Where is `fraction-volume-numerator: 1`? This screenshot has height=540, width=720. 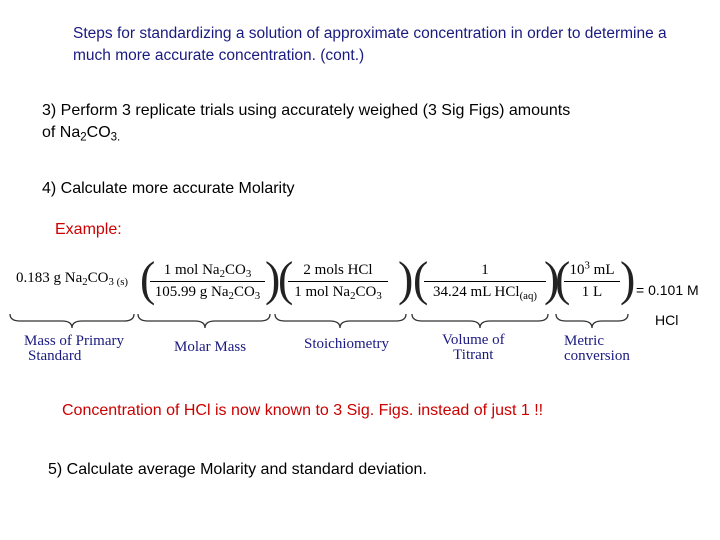
fraction-volume-numerator: 1 is located at coordinates (485, 270).